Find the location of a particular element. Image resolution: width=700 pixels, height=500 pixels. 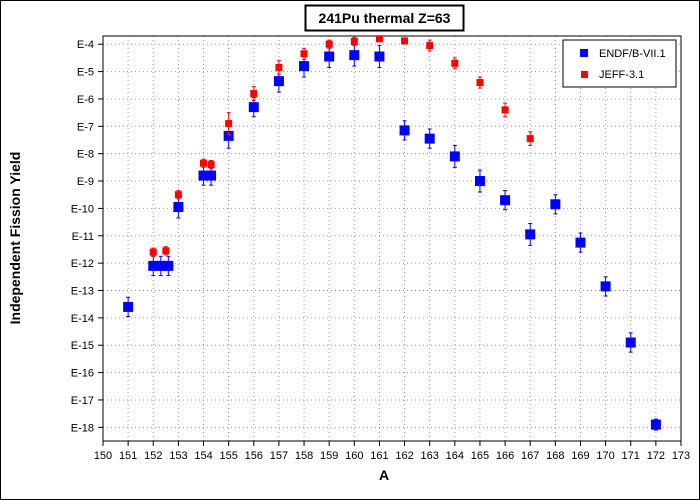

y-tick-label: E-13 is located at coordinates (82, 291).